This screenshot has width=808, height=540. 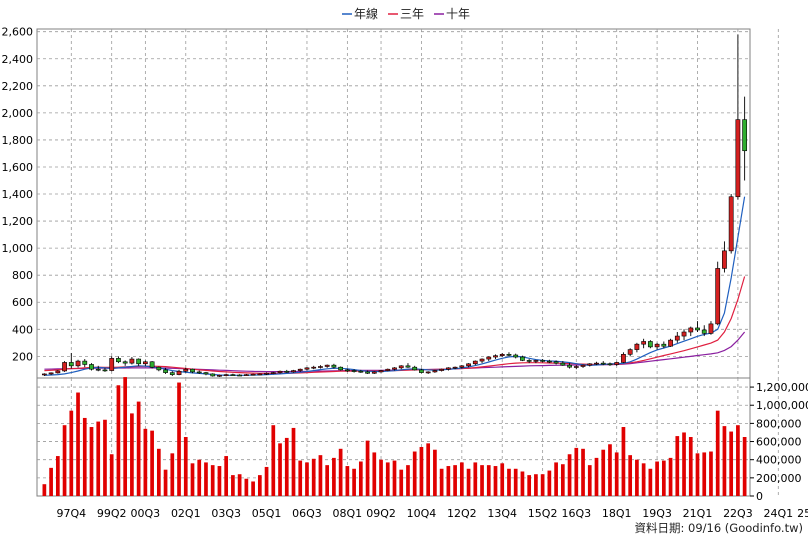 I want to click on price-tick-label: 1,800, so click(x=18, y=140).